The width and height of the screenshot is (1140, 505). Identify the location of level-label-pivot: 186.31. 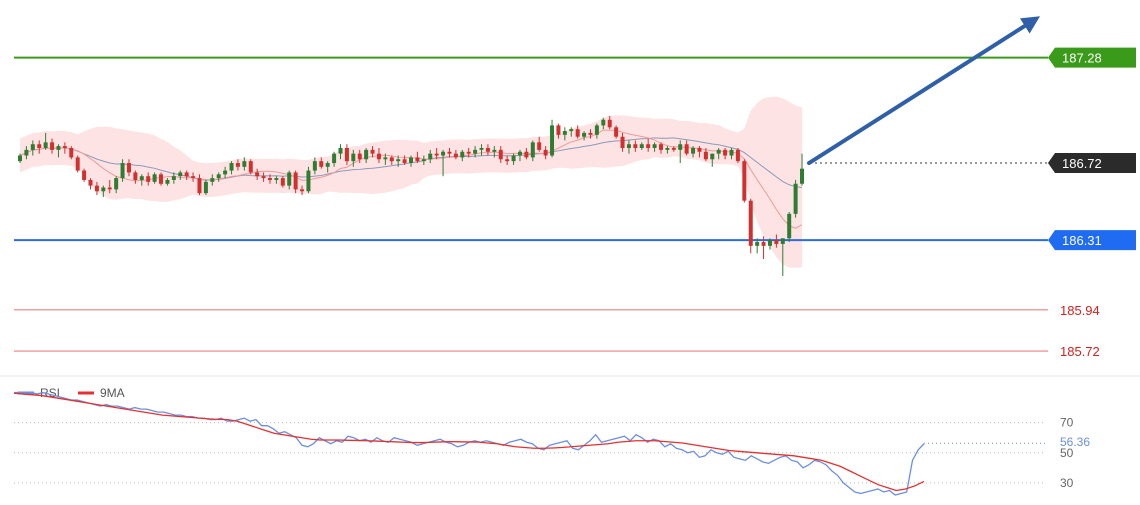
(1092, 240).